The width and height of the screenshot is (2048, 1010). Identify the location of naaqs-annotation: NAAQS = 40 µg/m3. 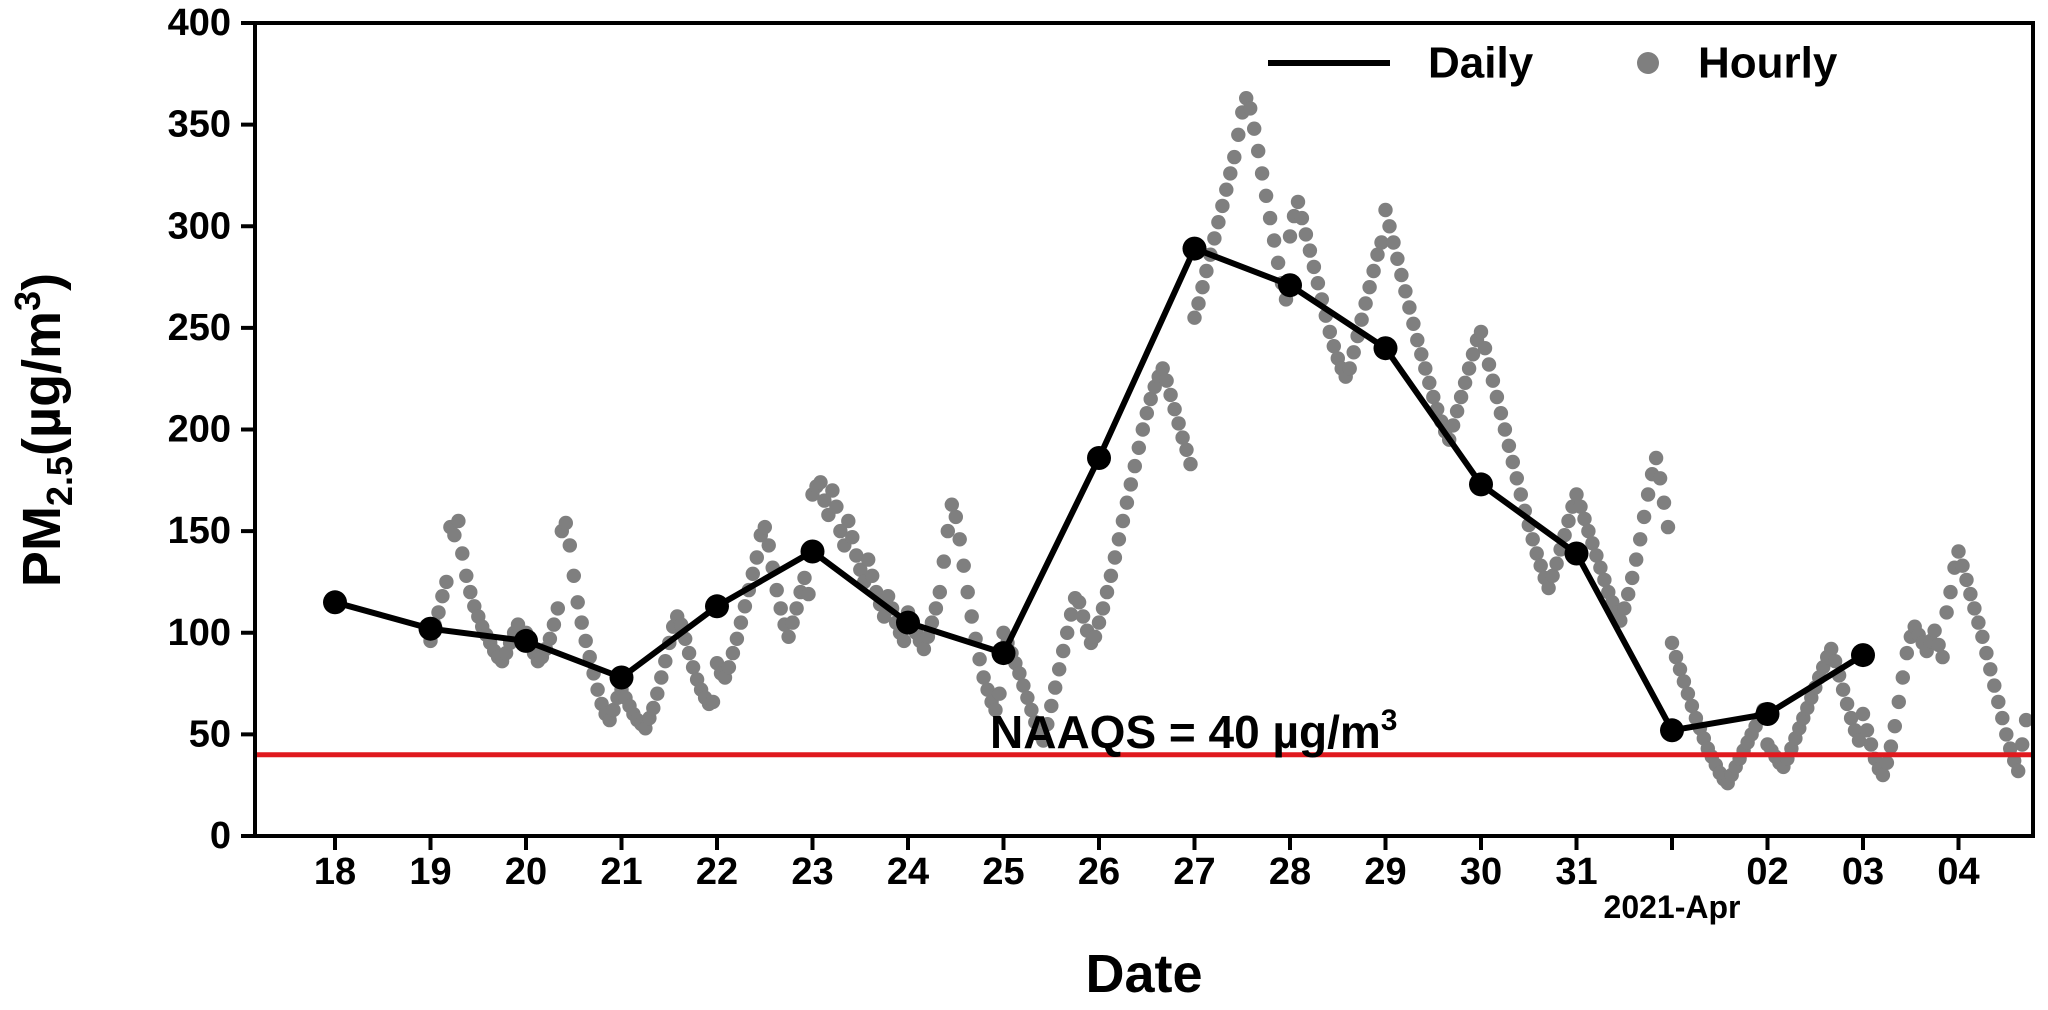
(1193, 731).